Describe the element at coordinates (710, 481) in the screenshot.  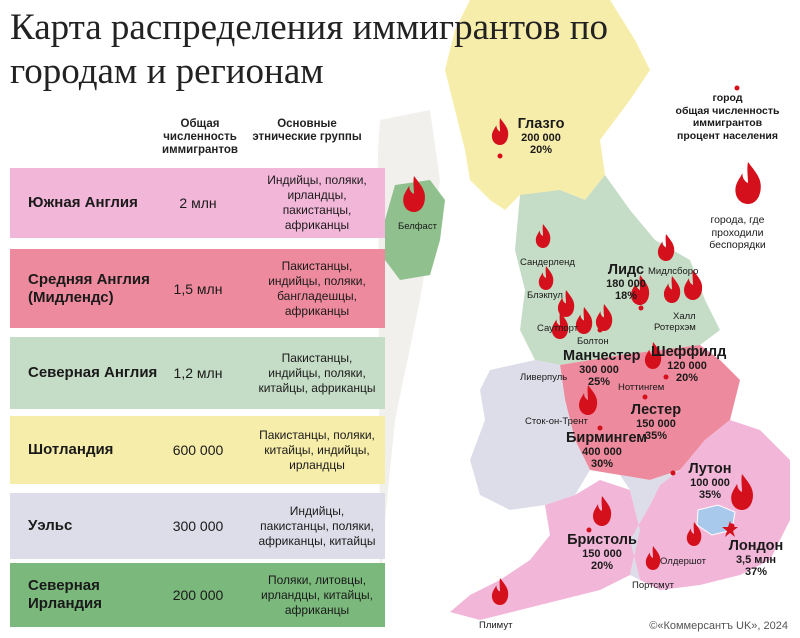
I see `city-label: Лутон 100 000 35%` at that location.